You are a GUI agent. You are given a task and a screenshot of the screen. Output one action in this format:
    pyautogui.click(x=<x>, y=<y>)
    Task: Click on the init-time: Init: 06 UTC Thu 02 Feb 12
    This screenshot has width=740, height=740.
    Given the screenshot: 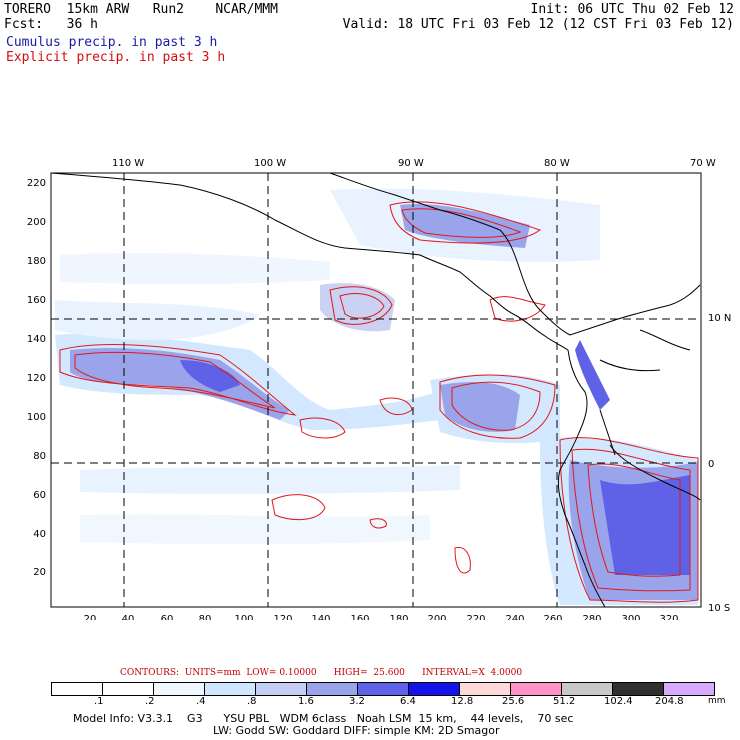 What is the action you would take?
    pyautogui.click(x=632, y=9)
    